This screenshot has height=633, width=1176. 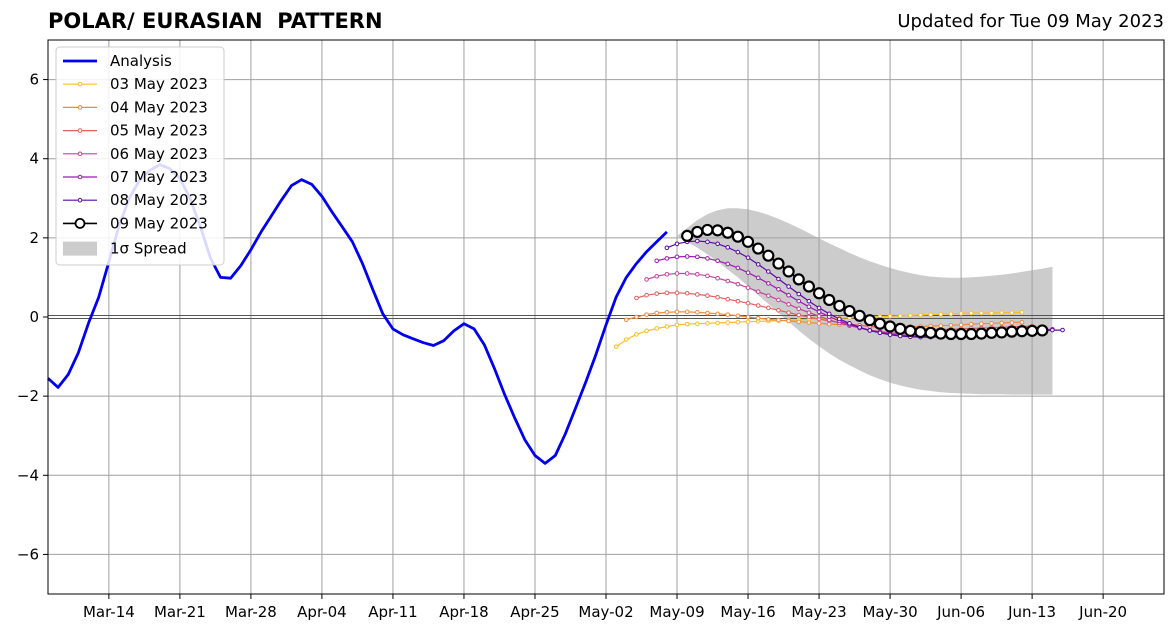 I want to click on x-tick-label: Apr-04, so click(x=322, y=612).